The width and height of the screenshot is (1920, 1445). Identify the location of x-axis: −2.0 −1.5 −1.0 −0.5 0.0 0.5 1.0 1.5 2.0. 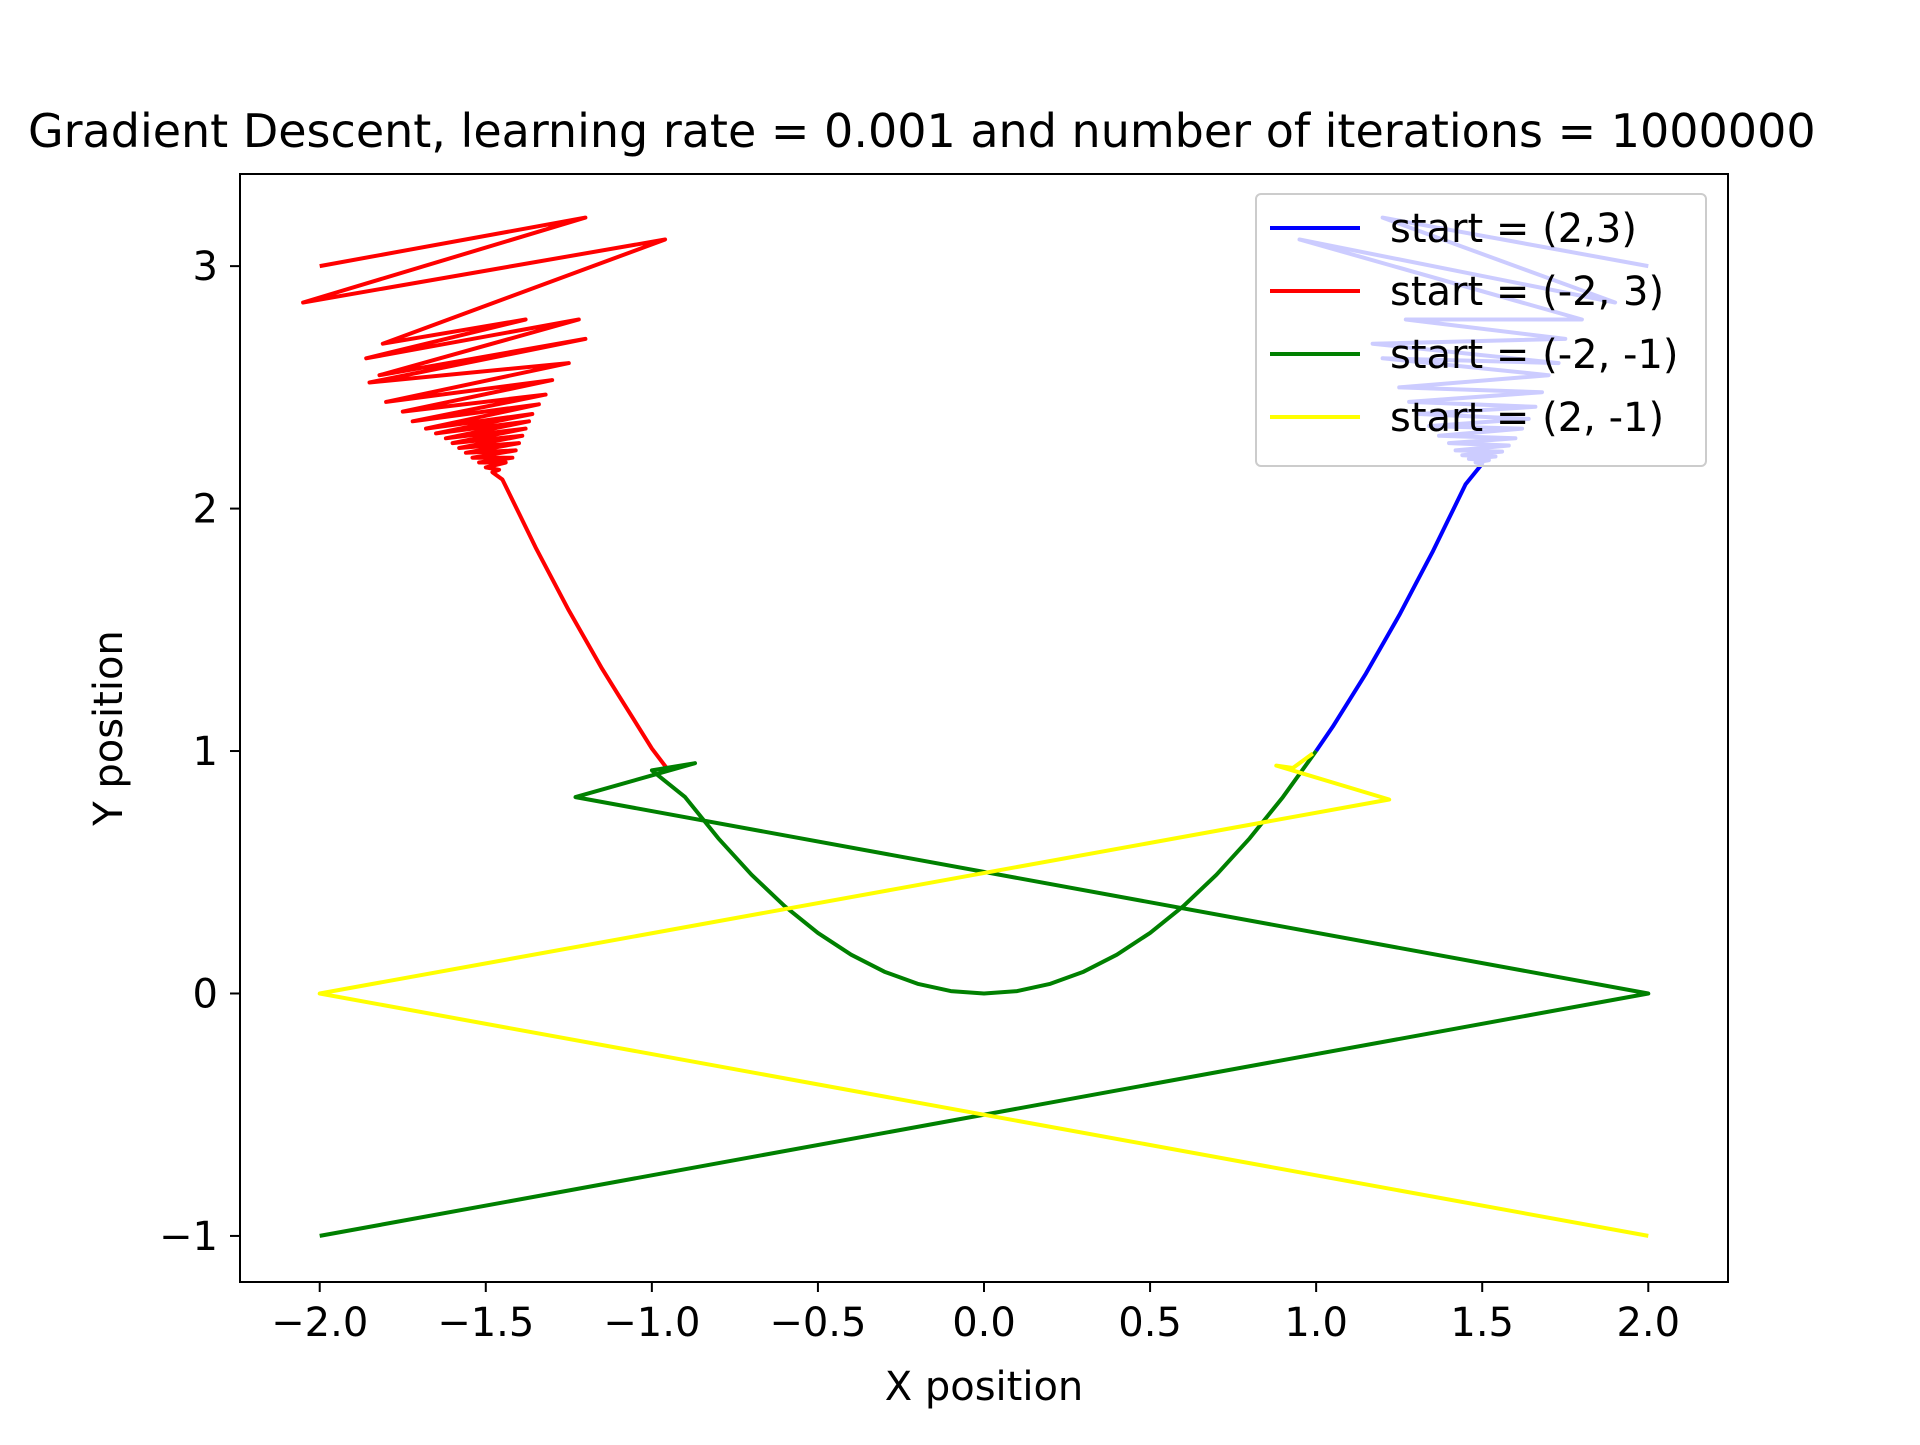
(975, 1314).